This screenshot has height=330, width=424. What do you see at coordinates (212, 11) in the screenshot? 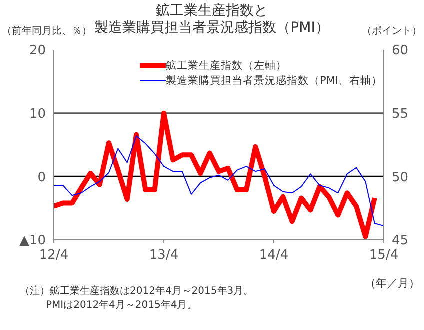
I see `chart-title: 鉱工業生産指数と` at bounding box center [212, 11].